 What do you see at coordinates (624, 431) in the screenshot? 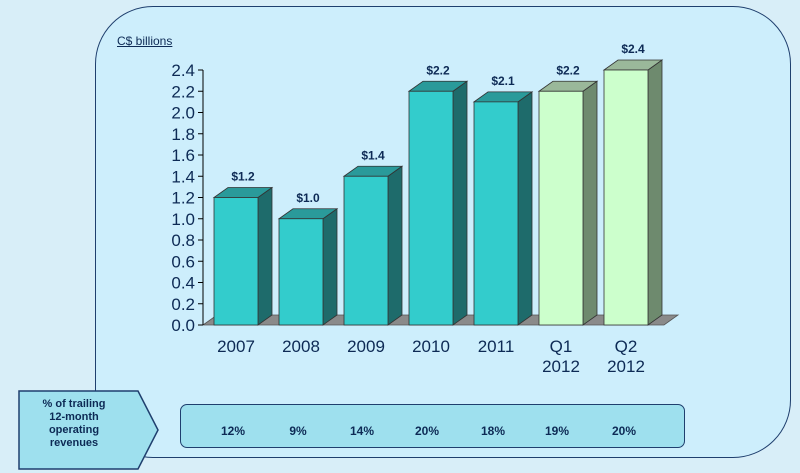
I see `revenue-percent-q2-2012: 20%` at bounding box center [624, 431].